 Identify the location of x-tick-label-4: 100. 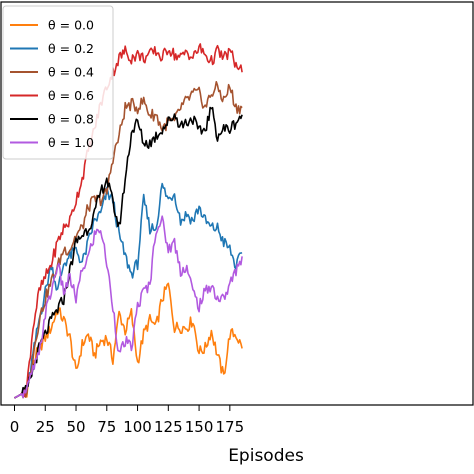
(137, 427).